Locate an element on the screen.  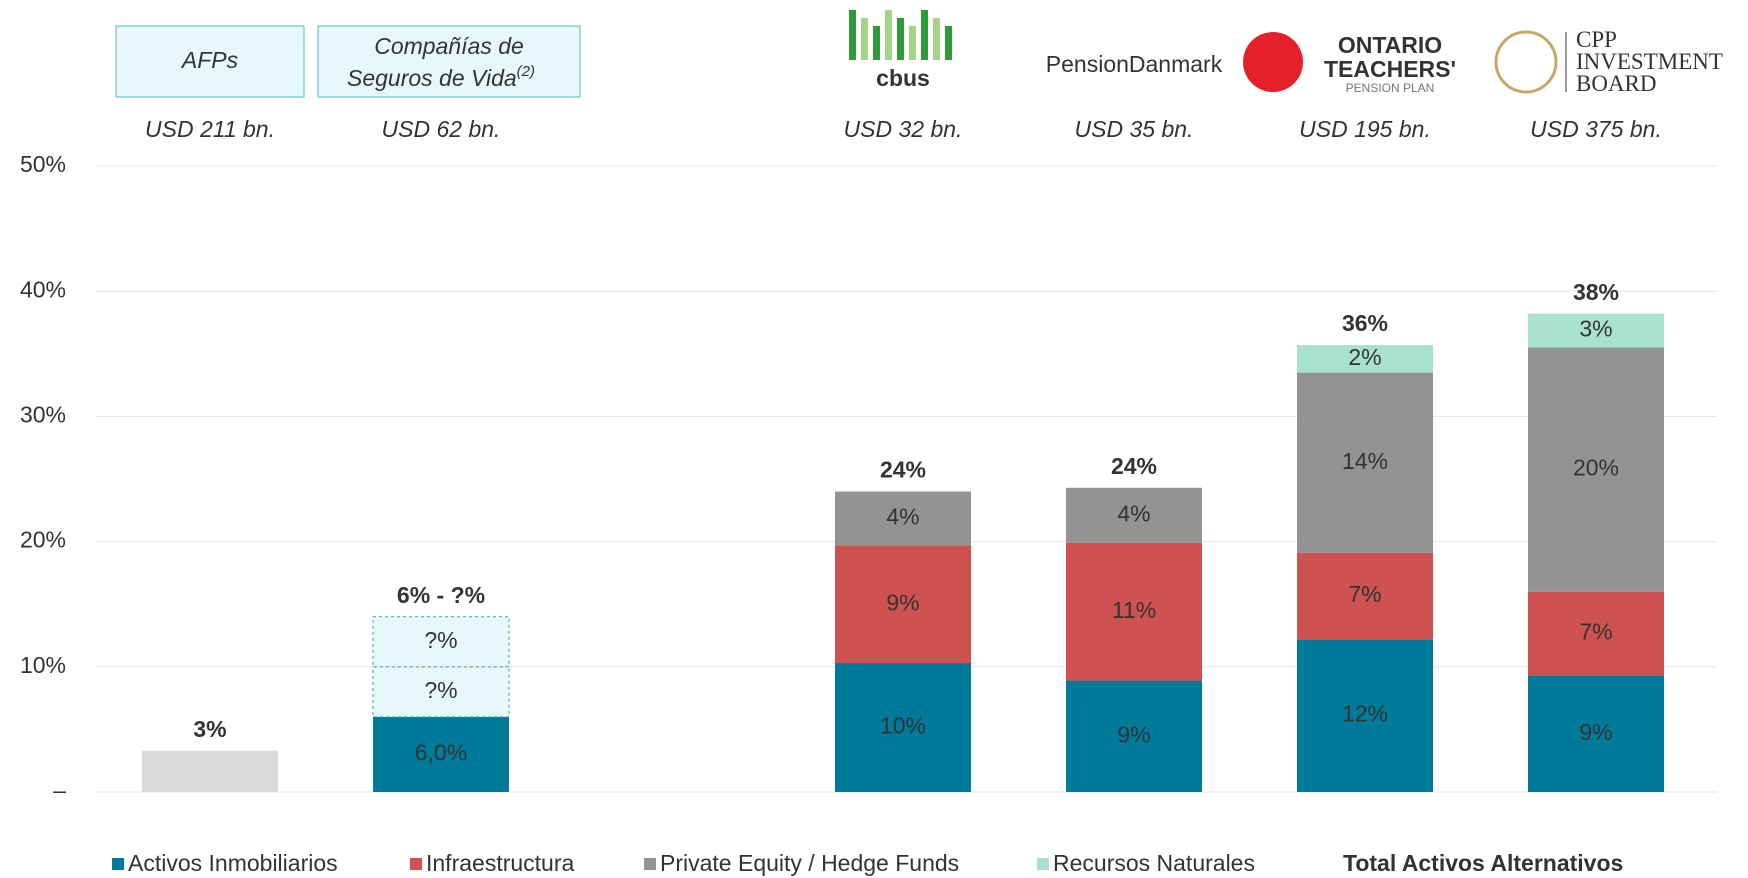
logo-line: INVESTMENT is located at coordinates (1649, 61).